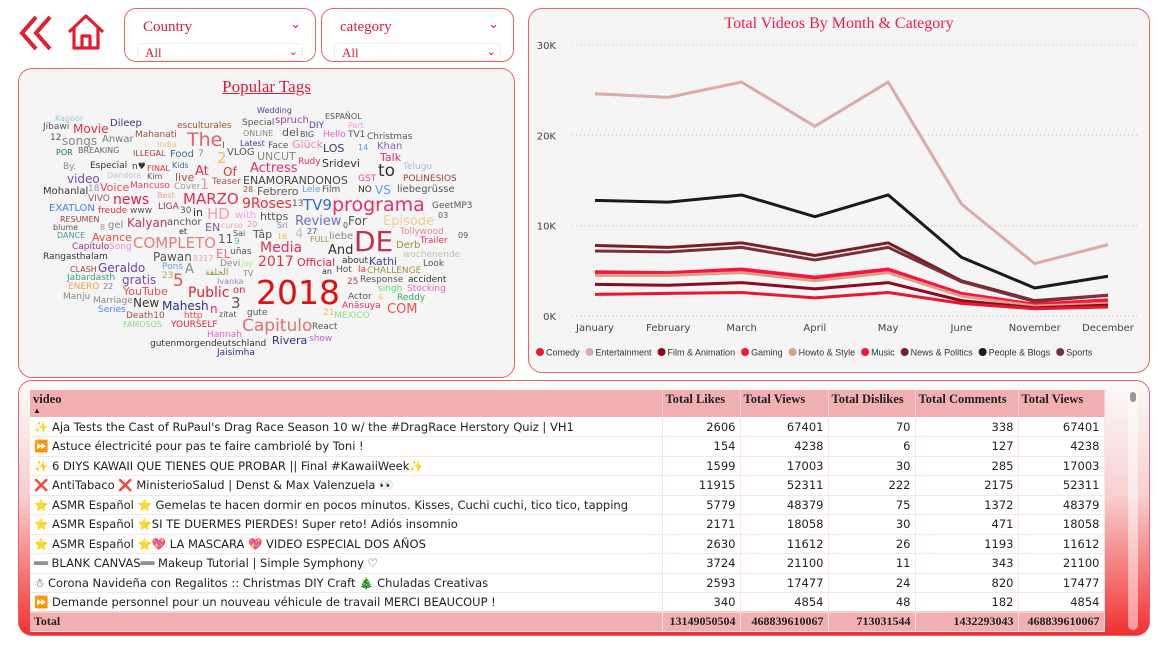 This screenshot has width=1161, height=648. I want to click on tag-word: Official, so click(316, 262).